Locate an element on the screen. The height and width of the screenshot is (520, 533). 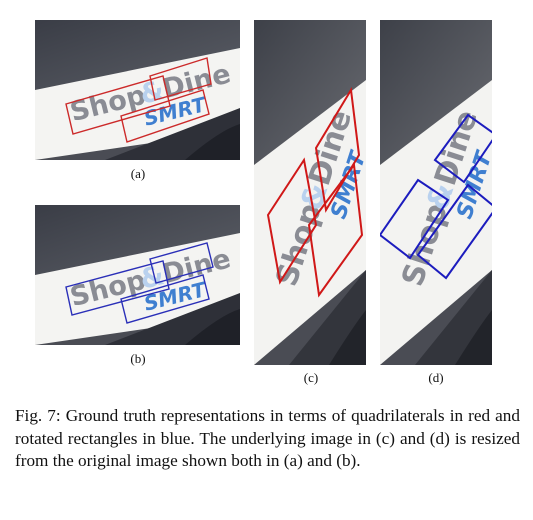
panel-c-label: (c) is located at coordinates (311, 378).